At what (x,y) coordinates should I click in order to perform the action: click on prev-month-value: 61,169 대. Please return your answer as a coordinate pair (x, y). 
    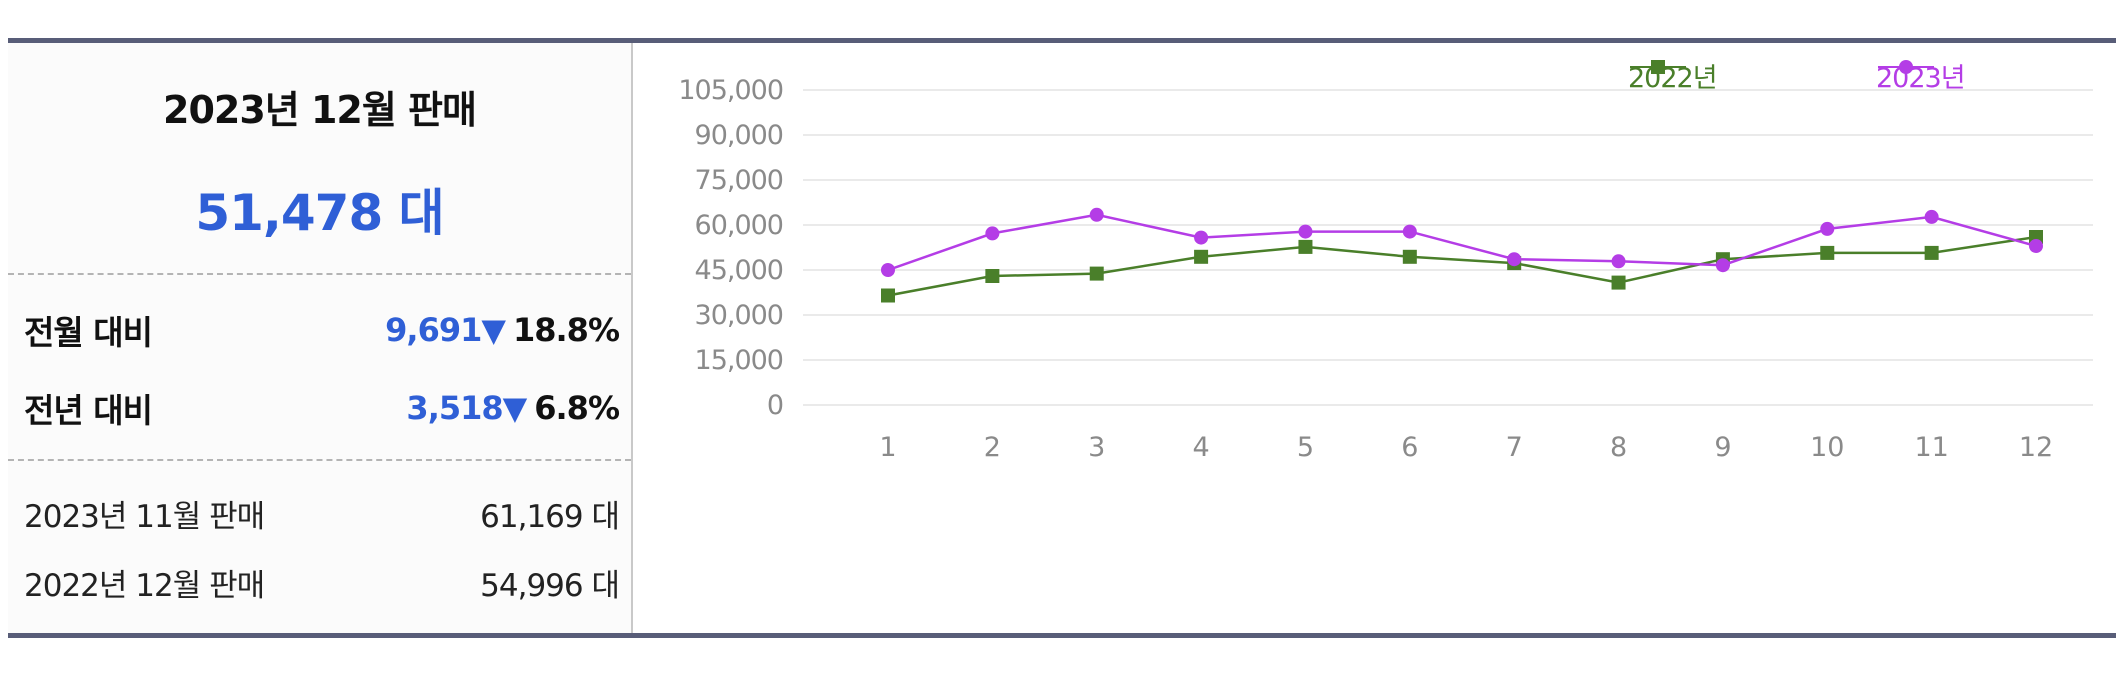
    Looking at the image, I should click on (550, 516).